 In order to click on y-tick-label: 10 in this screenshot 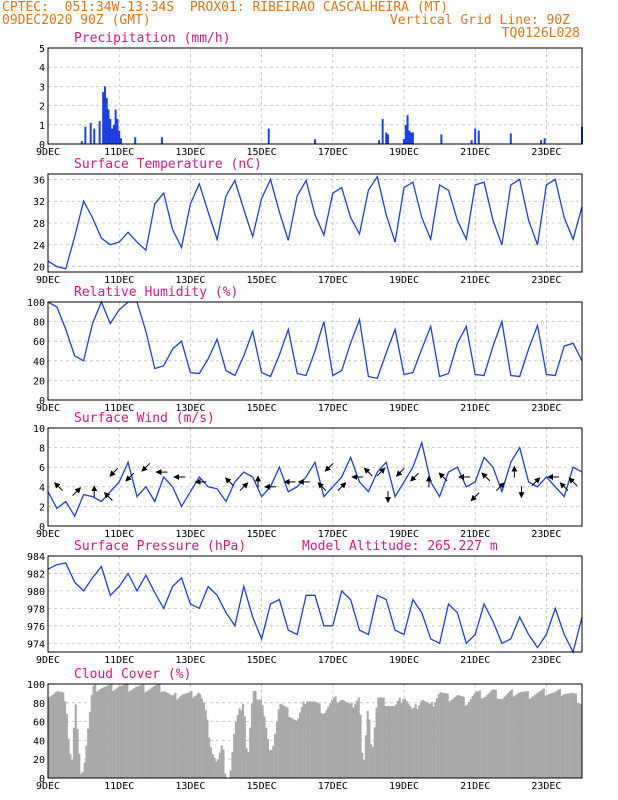, I will do `click(39, 429)`.